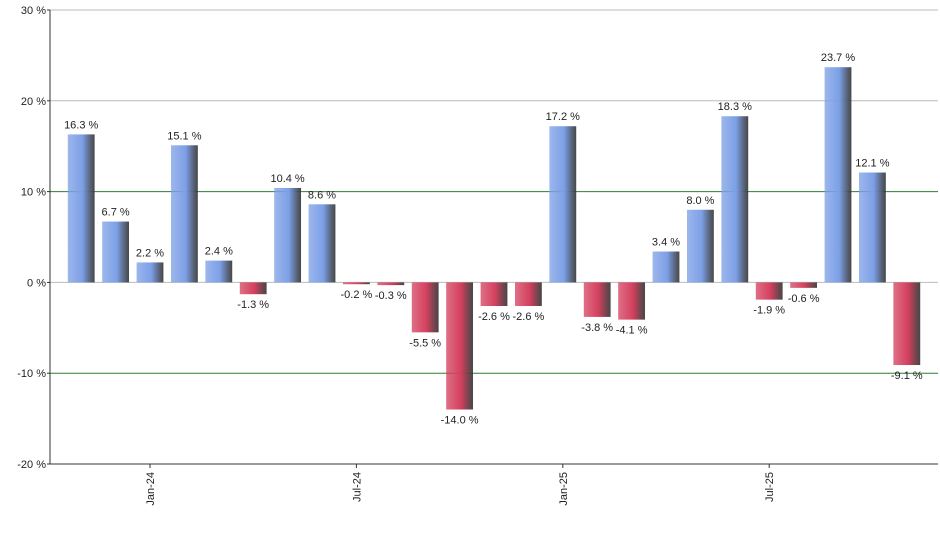 This screenshot has width=940, height=550. Describe the element at coordinates (770, 487) in the screenshot. I see `x-tick-label: Jul-25` at that location.